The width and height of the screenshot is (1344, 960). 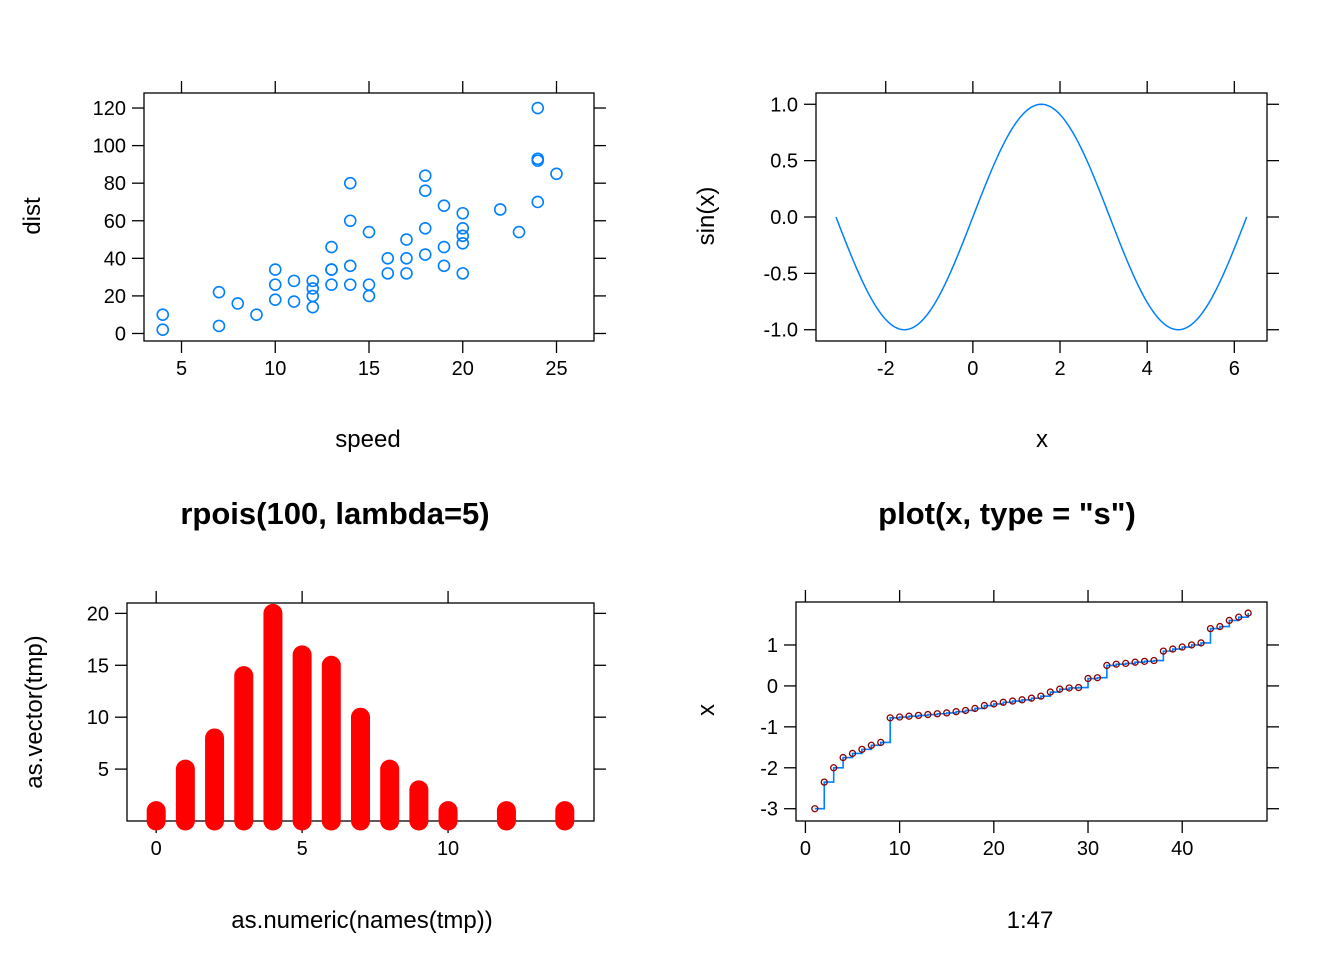 What do you see at coordinates (32, 216) in the screenshot?
I see `y-axis-label: dist` at bounding box center [32, 216].